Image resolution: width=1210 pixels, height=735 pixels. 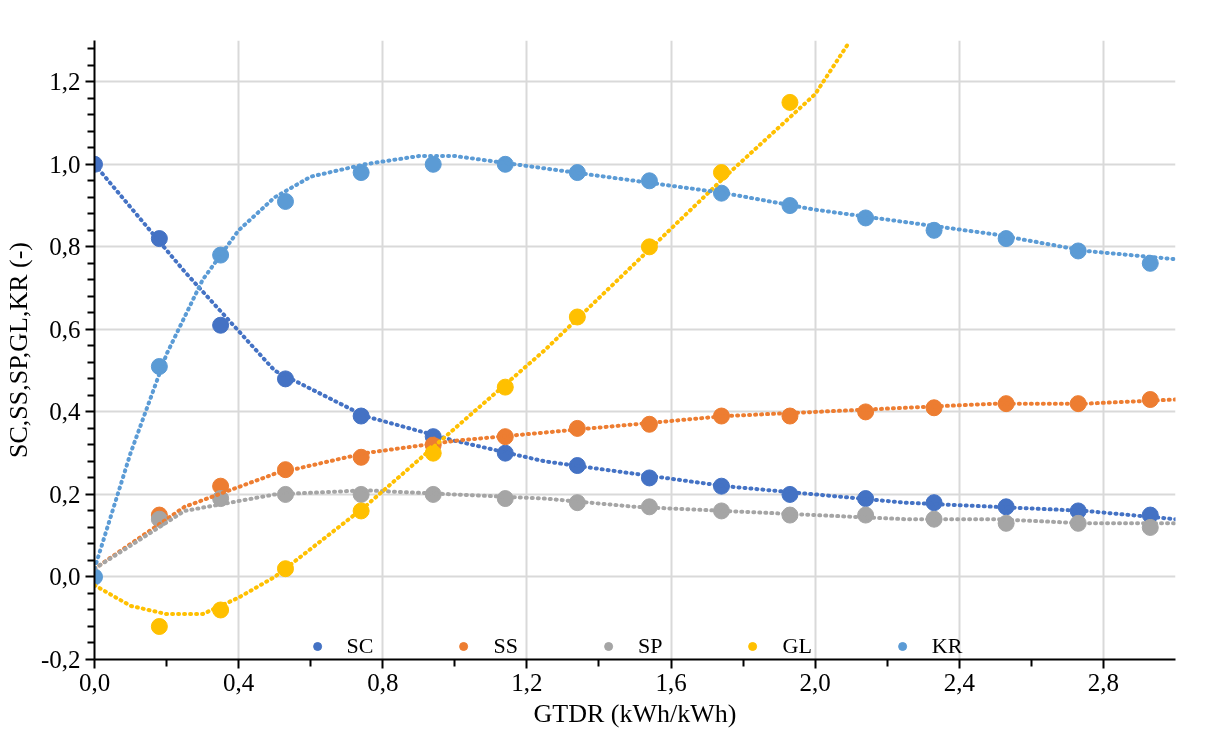 What do you see at coordinates (65, 164) in the screenshot?
I see `y-tick-label: 1,0` at bounding box center [65, 164].